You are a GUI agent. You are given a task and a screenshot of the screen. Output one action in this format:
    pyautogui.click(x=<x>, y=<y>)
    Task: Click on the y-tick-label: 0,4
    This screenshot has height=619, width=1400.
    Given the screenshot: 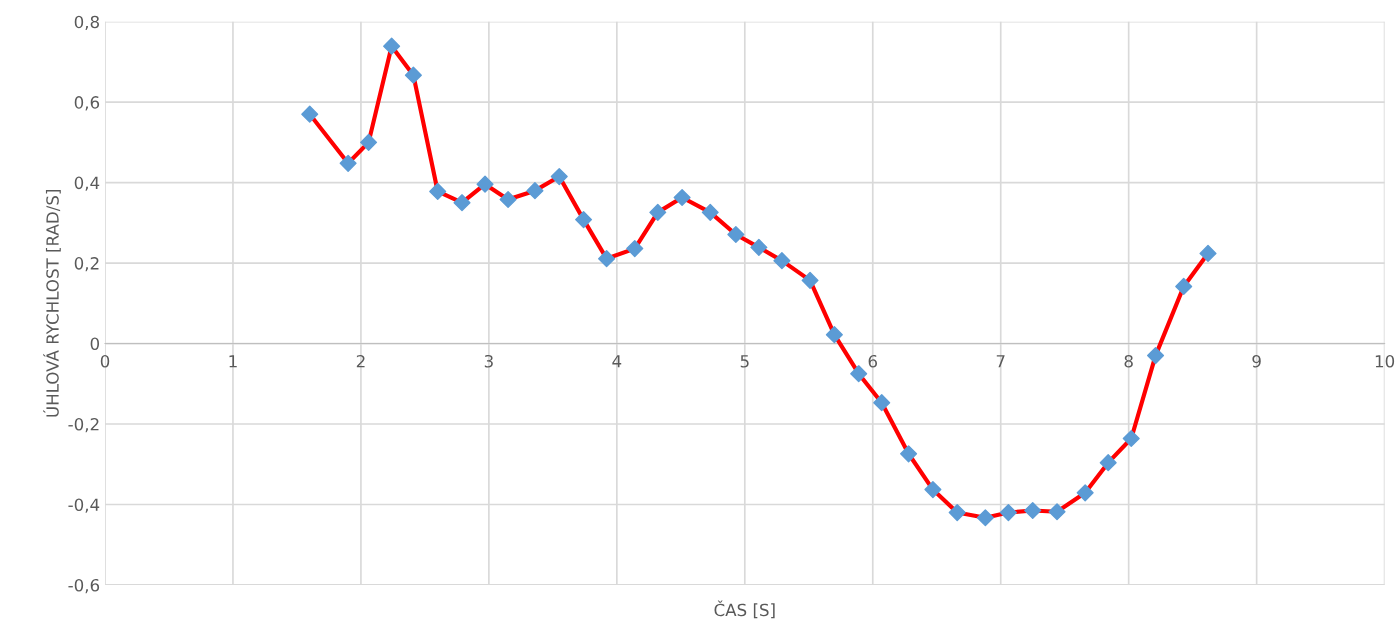 What is the action you would take?
    pyautogui.click(x=87, y=183)
    